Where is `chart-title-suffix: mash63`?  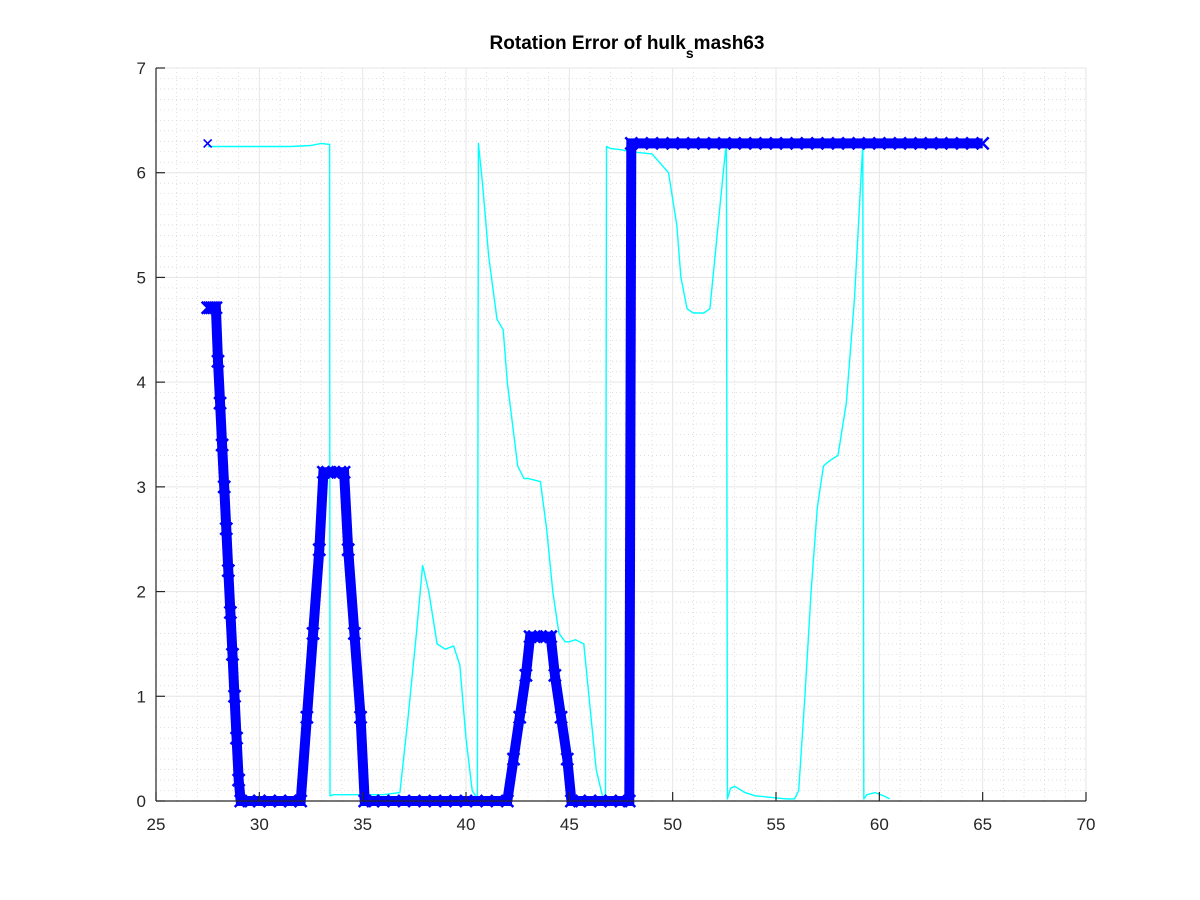
chart-title-suffix: mash63 is located at coordinates (729, 43).